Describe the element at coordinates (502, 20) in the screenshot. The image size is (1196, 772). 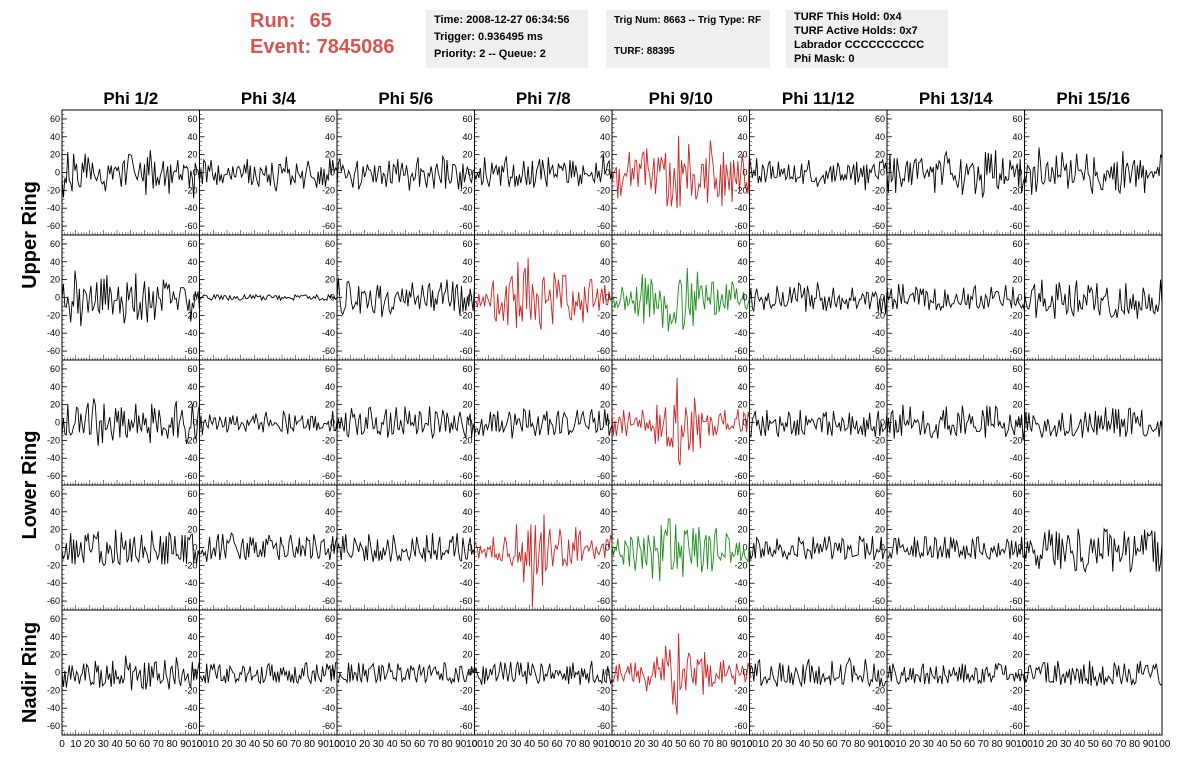
I see `time-text: Time: 2008-12-27 06:34:56` at that location.